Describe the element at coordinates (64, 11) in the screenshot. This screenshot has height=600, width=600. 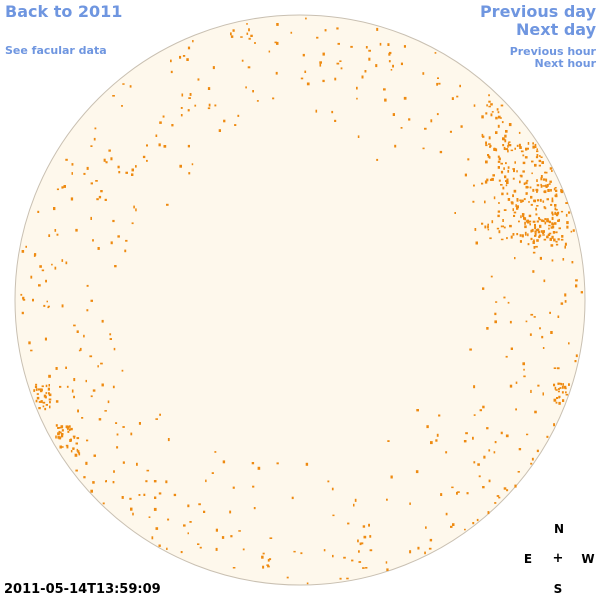
I see `back-to-year-link: Back to 2011` at that location.